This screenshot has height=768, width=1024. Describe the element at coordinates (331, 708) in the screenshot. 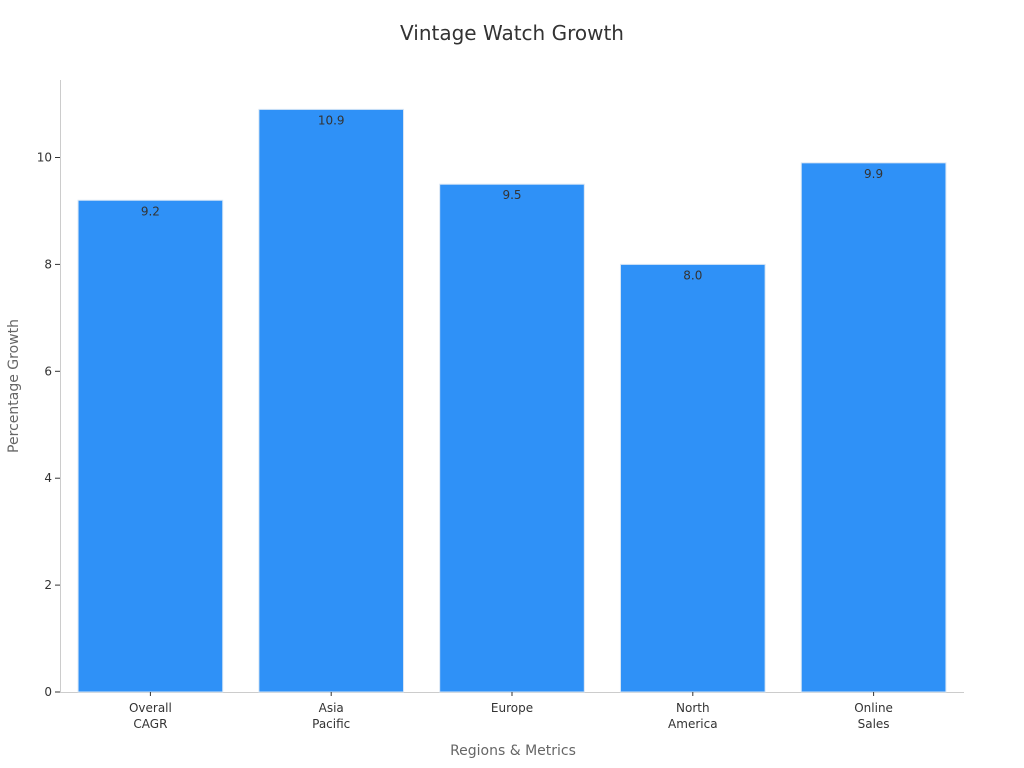

I see `x-tick-label-line: Asia` at that location.